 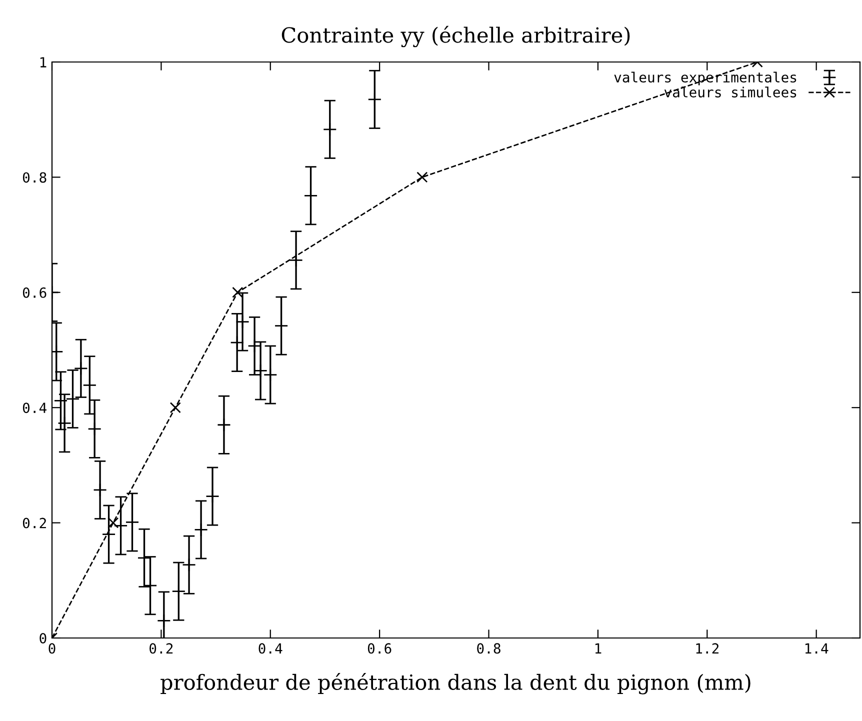 What do you see at coordinates (707, 648) in the screenshot?
I see `x-tick-label: 1.2` at bounding box center [707, 648].